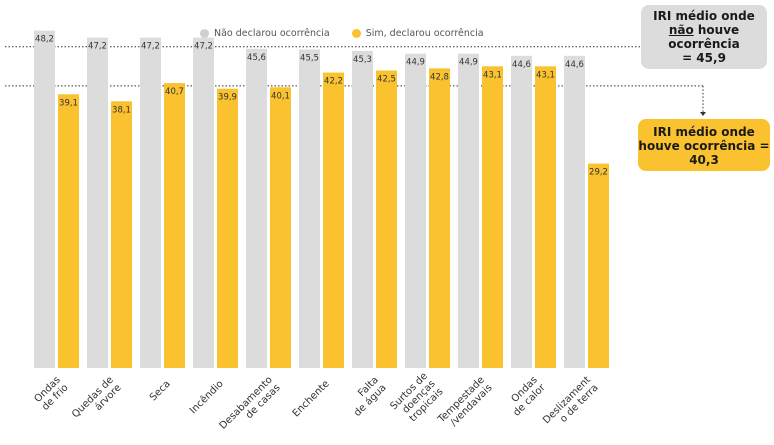 The width and height of the screenshot is (774, 445). Describe the element at coordinates (704, 160) in the screenshot. I see `annotation-line: 40,3` at that location.